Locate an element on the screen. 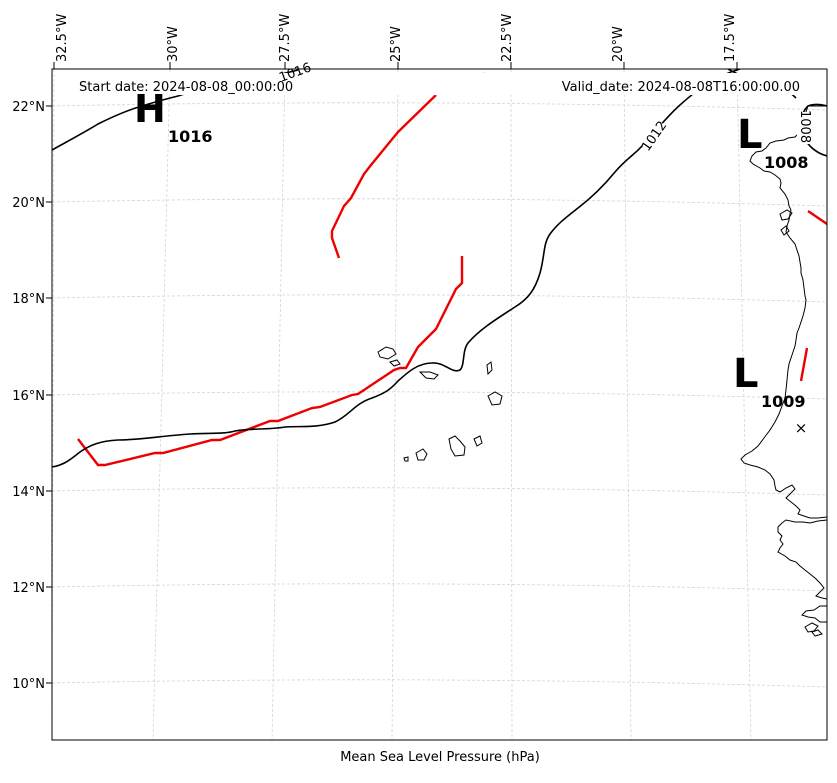 The height and width of the screenshot is (783, 837). map-xlabel: Mean Sea Level Pressure (hPa) is located at coordinates (440, 757).